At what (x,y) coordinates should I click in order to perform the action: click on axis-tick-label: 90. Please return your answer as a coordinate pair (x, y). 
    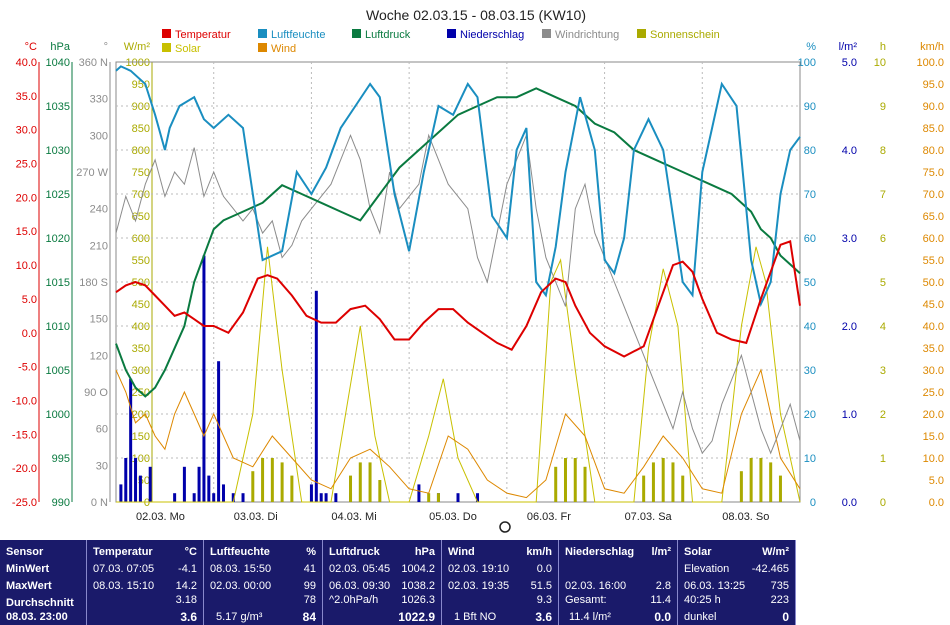
    Looking at the image, I should click on (810, 107).